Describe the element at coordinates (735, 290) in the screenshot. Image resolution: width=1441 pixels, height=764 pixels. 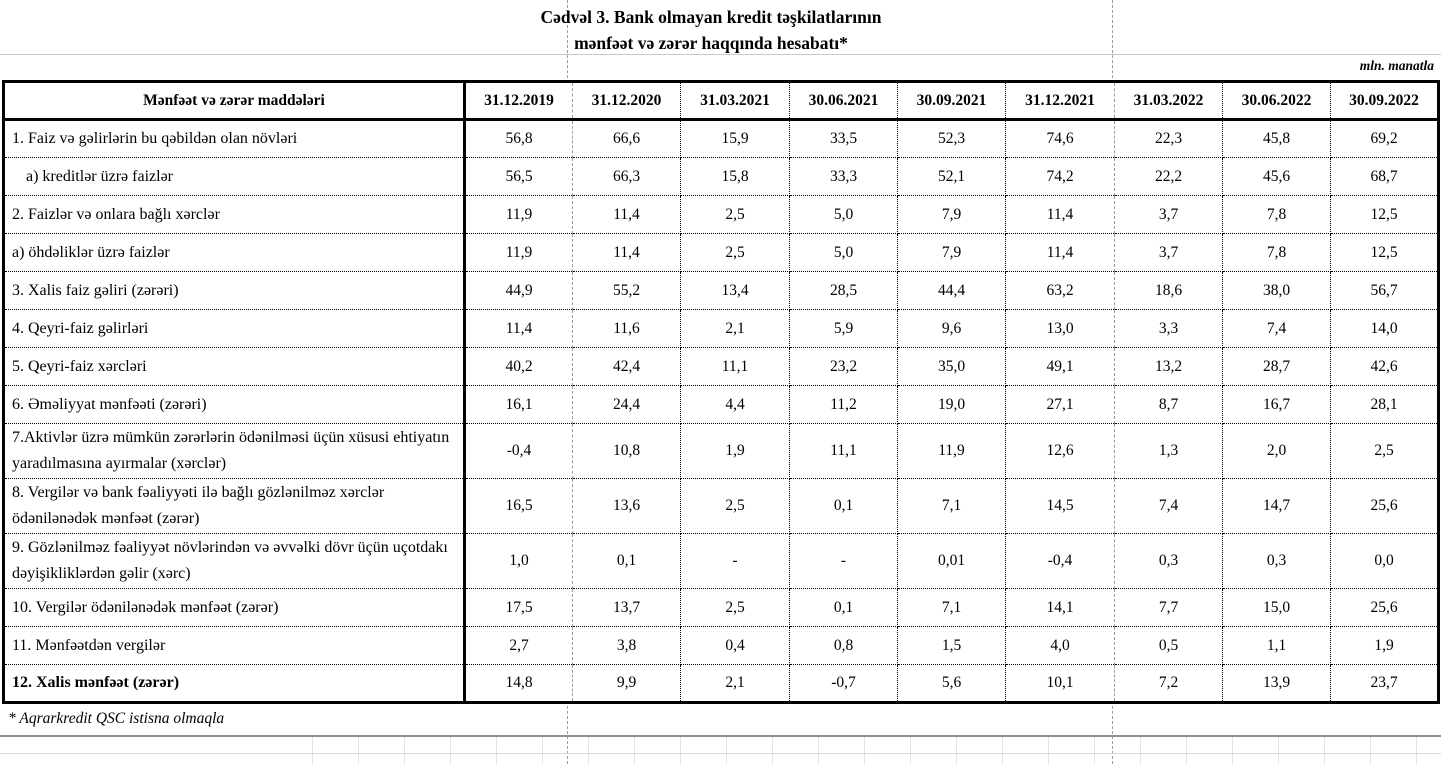
I see `cell-value: 13,4` at that location.